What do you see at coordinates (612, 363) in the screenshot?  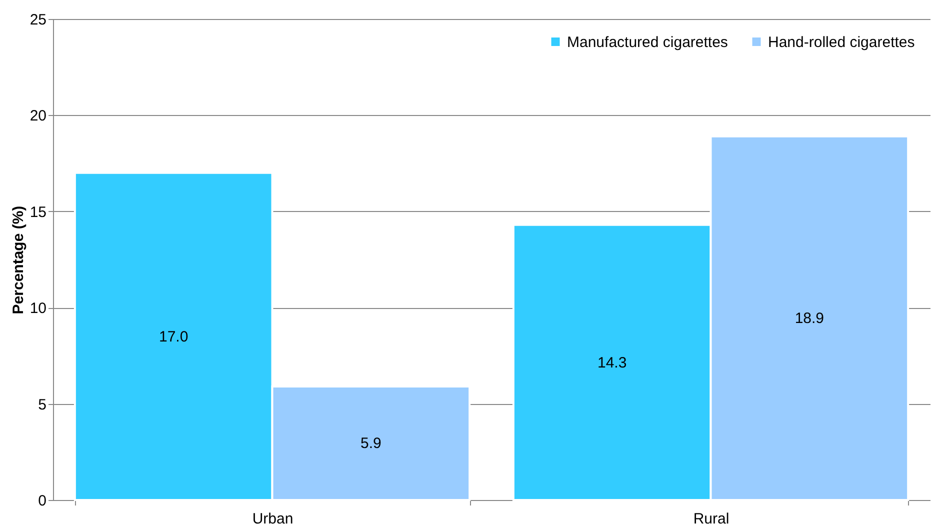 I see `data-label: 14.3` at bounding box center [612, 363].